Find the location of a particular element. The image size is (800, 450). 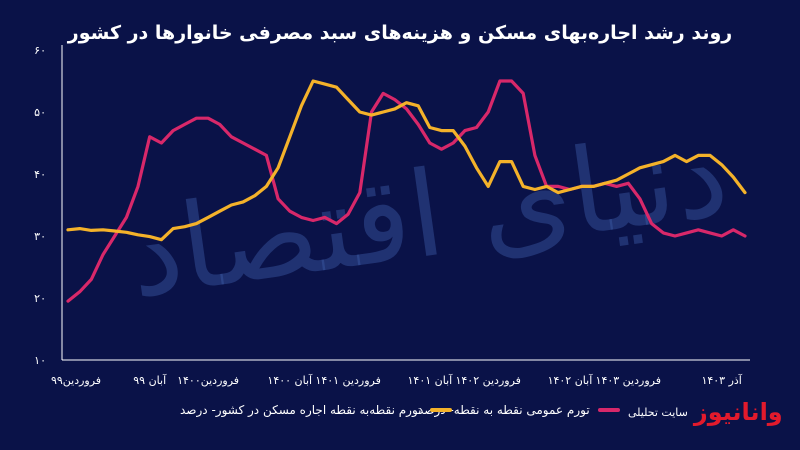

y-tick-label: ۳۰ is located at coordinates (40, 236).